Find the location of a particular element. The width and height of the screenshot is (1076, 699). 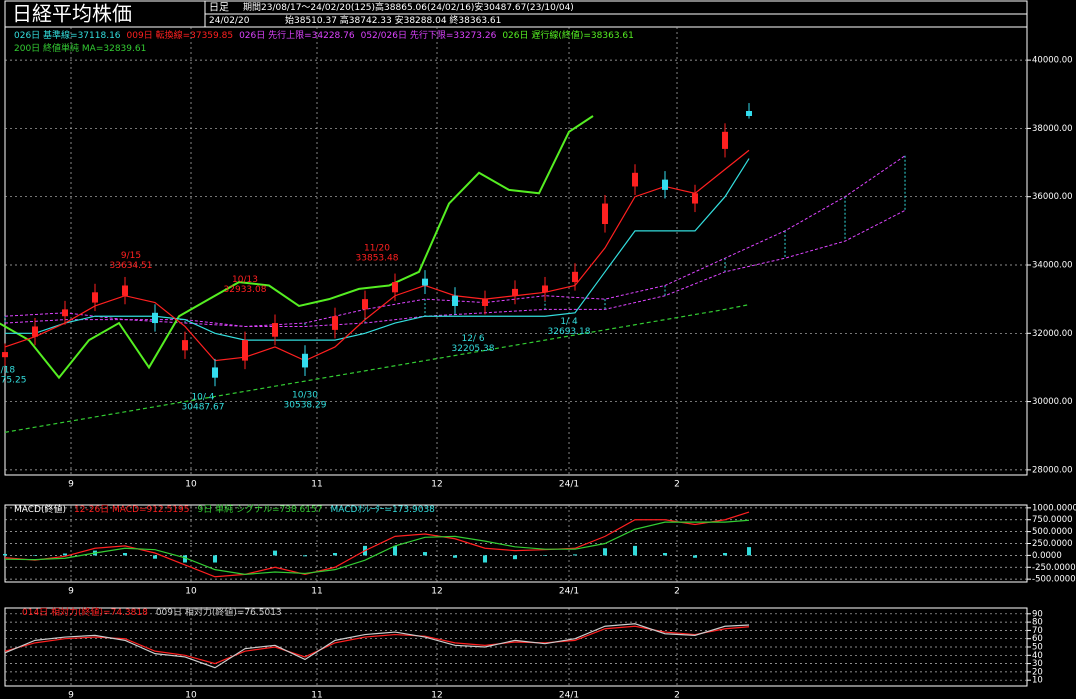

annotation-value: 33853.48 is located at coordinates (377, 259).